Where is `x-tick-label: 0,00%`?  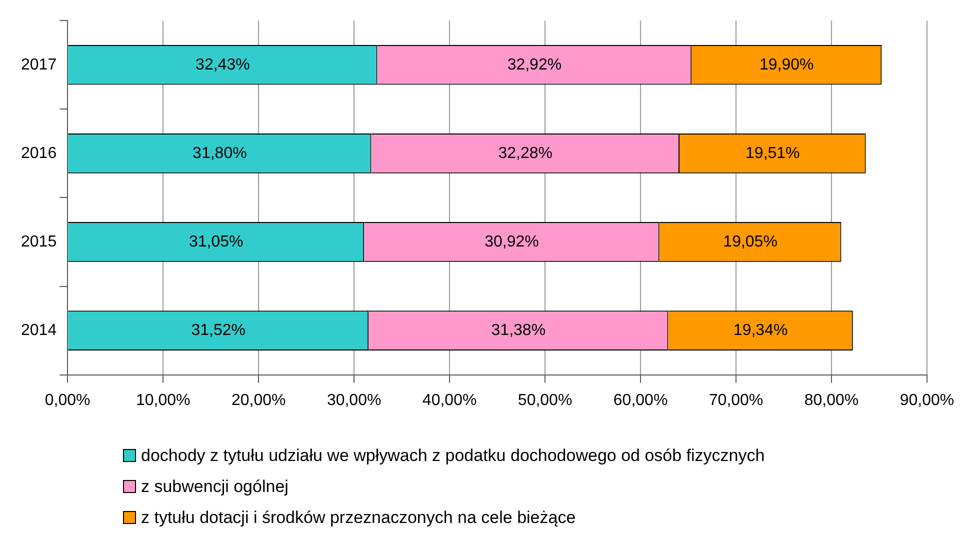
x-tick-label: 0,00% is located at coordinates (67, 400).